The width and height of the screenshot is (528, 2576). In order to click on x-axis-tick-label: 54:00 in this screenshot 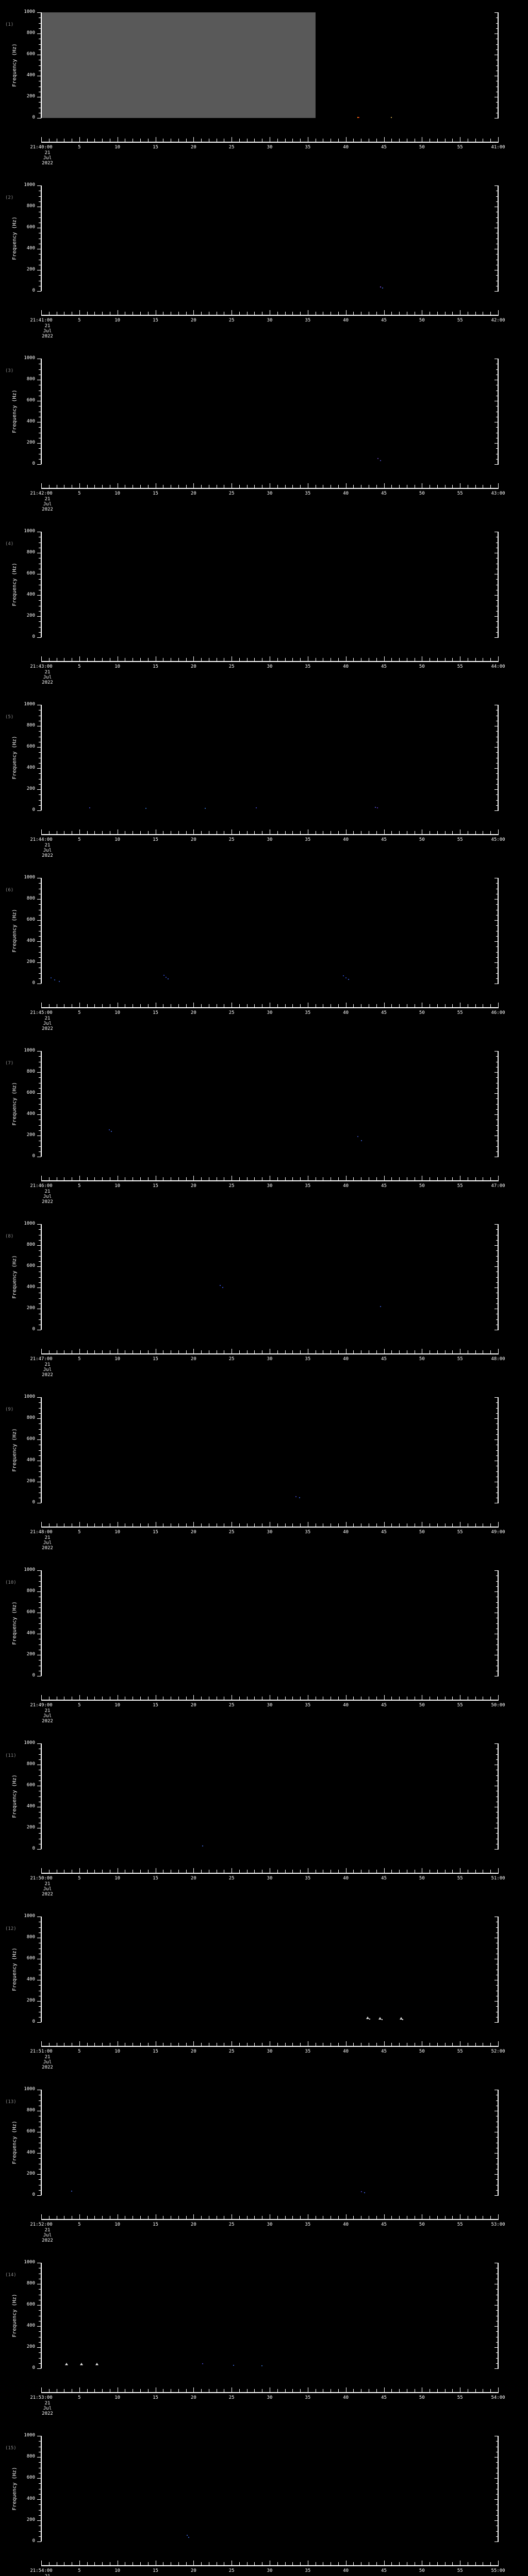, I will do `click(498, 2397)`.